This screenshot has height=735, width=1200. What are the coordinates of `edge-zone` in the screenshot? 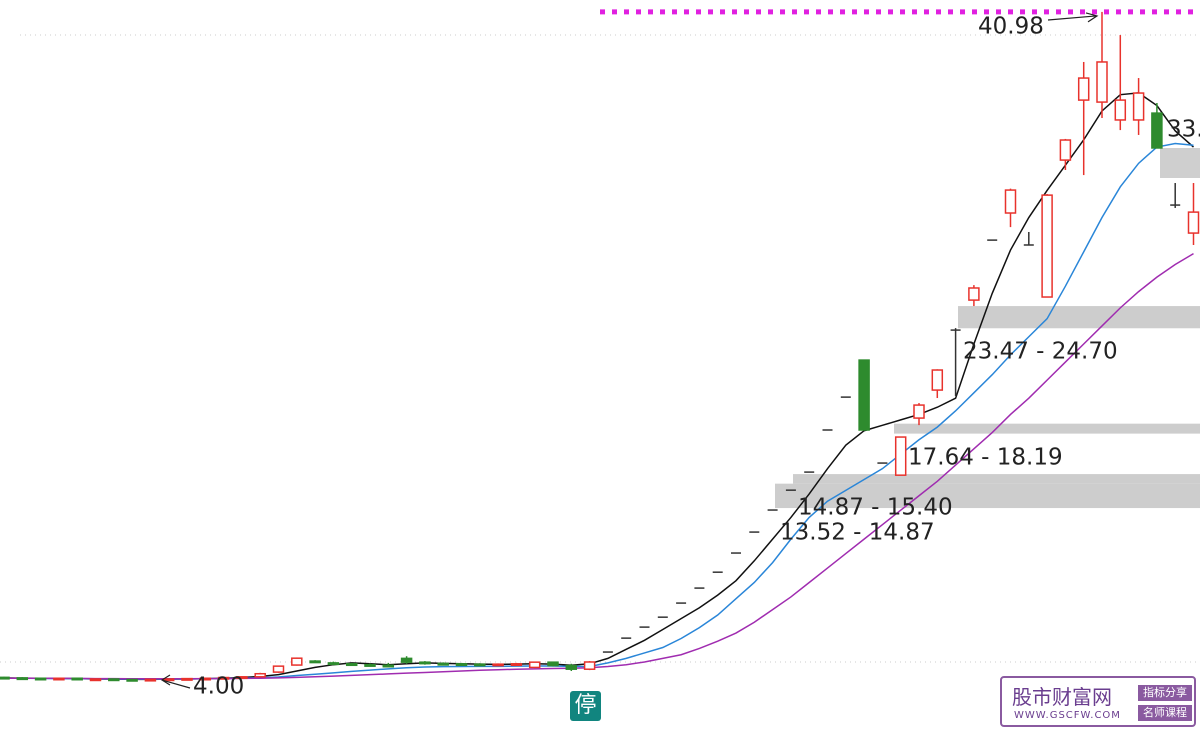 It's located at (1180, 163).